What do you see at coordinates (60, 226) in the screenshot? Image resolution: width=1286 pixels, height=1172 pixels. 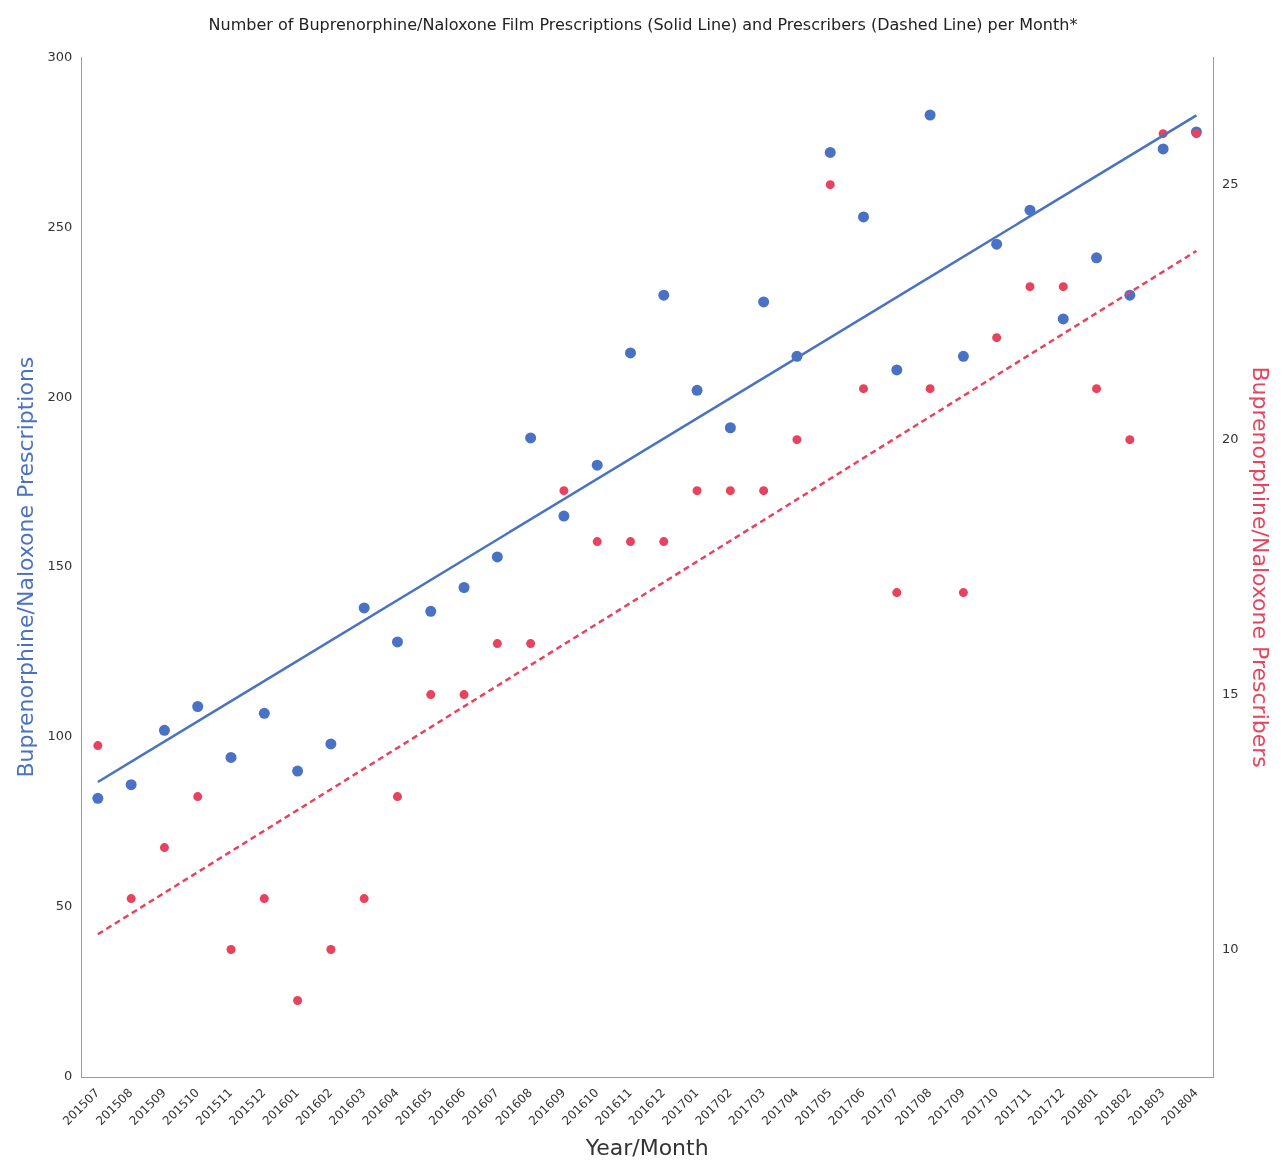 I see `y-tick-label: 250` at bounding box center [60, 226].